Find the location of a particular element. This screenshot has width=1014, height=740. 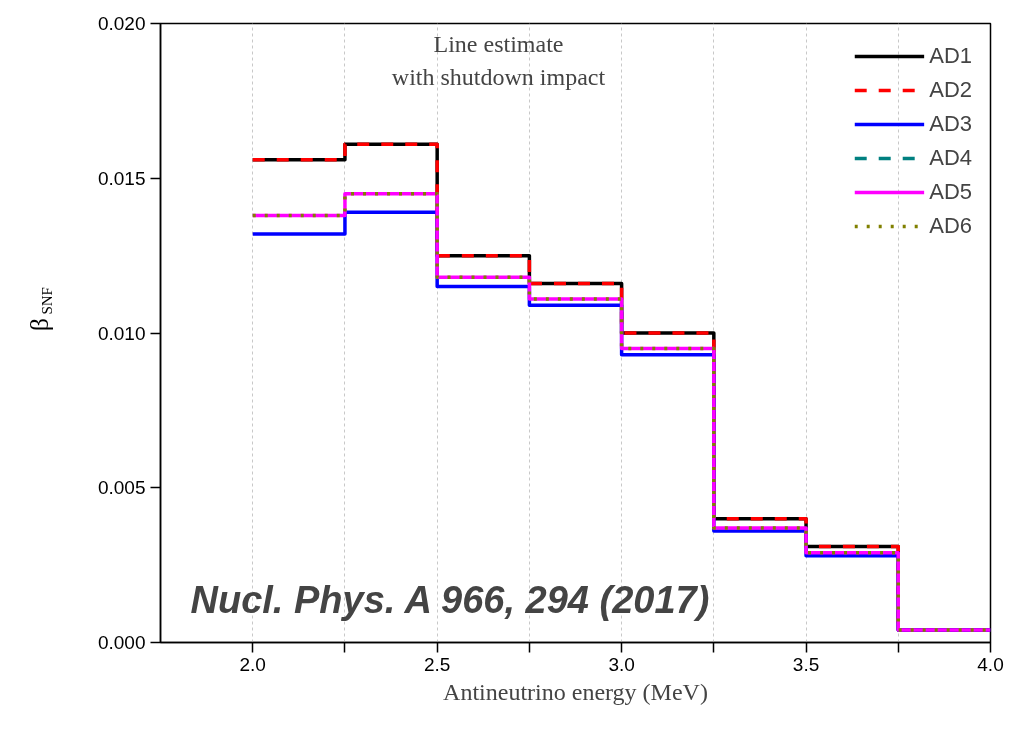

y-tick-label: 0.015 is located at coordinates (121, 178).